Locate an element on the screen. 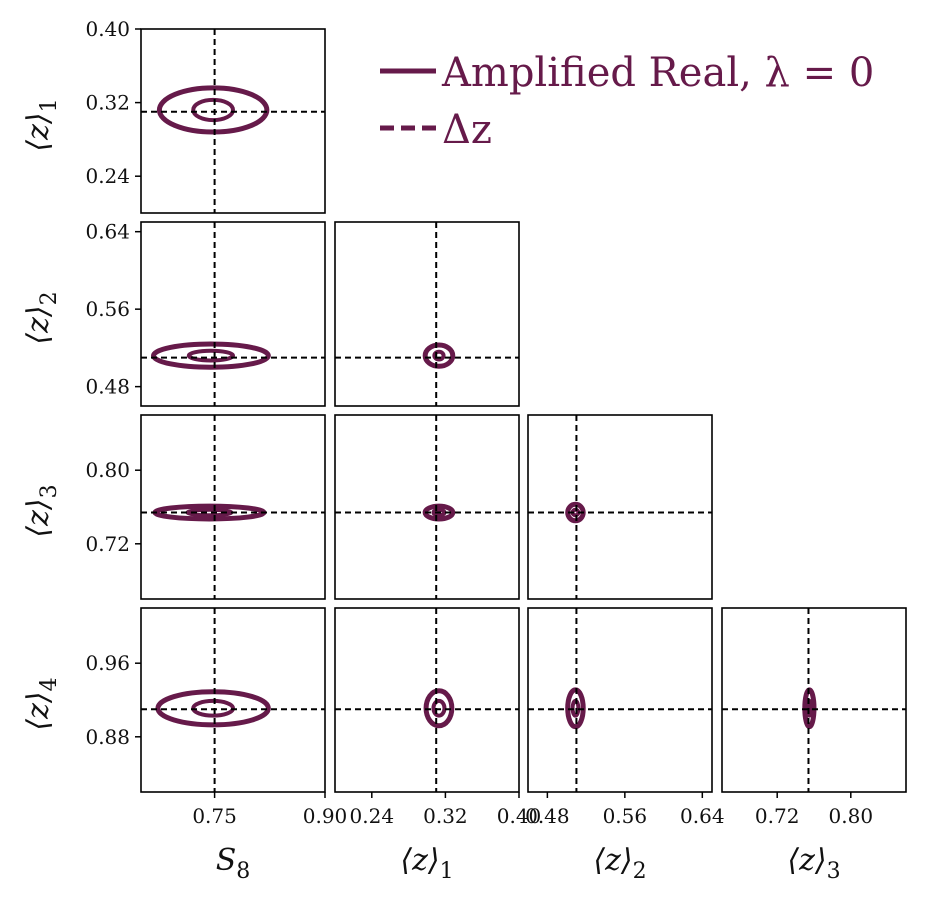 This screenshot has width=926, height=911. legend: Amplified Real, λ = 0 Δz is located at coordinates (627, 101).